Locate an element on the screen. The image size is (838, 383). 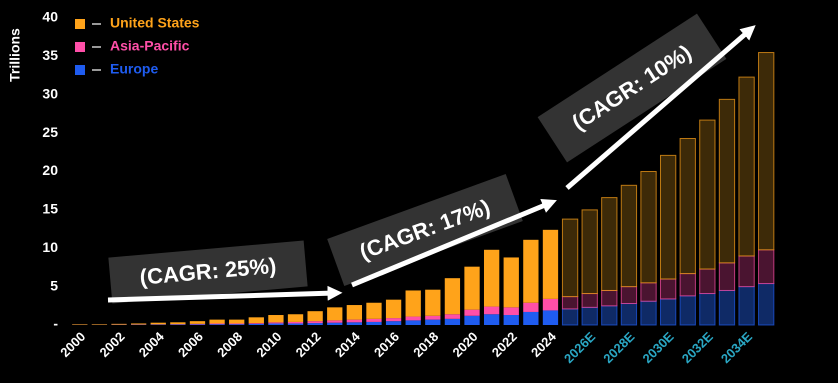
y-tick-label: 10 is located at coordinates (50, 247).